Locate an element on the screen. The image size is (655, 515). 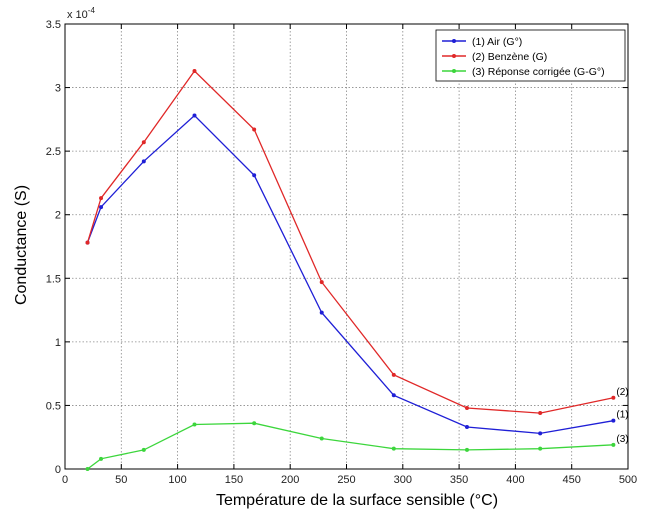
y-axis-title: Conductance (S) is located at coordinates (21, 245).